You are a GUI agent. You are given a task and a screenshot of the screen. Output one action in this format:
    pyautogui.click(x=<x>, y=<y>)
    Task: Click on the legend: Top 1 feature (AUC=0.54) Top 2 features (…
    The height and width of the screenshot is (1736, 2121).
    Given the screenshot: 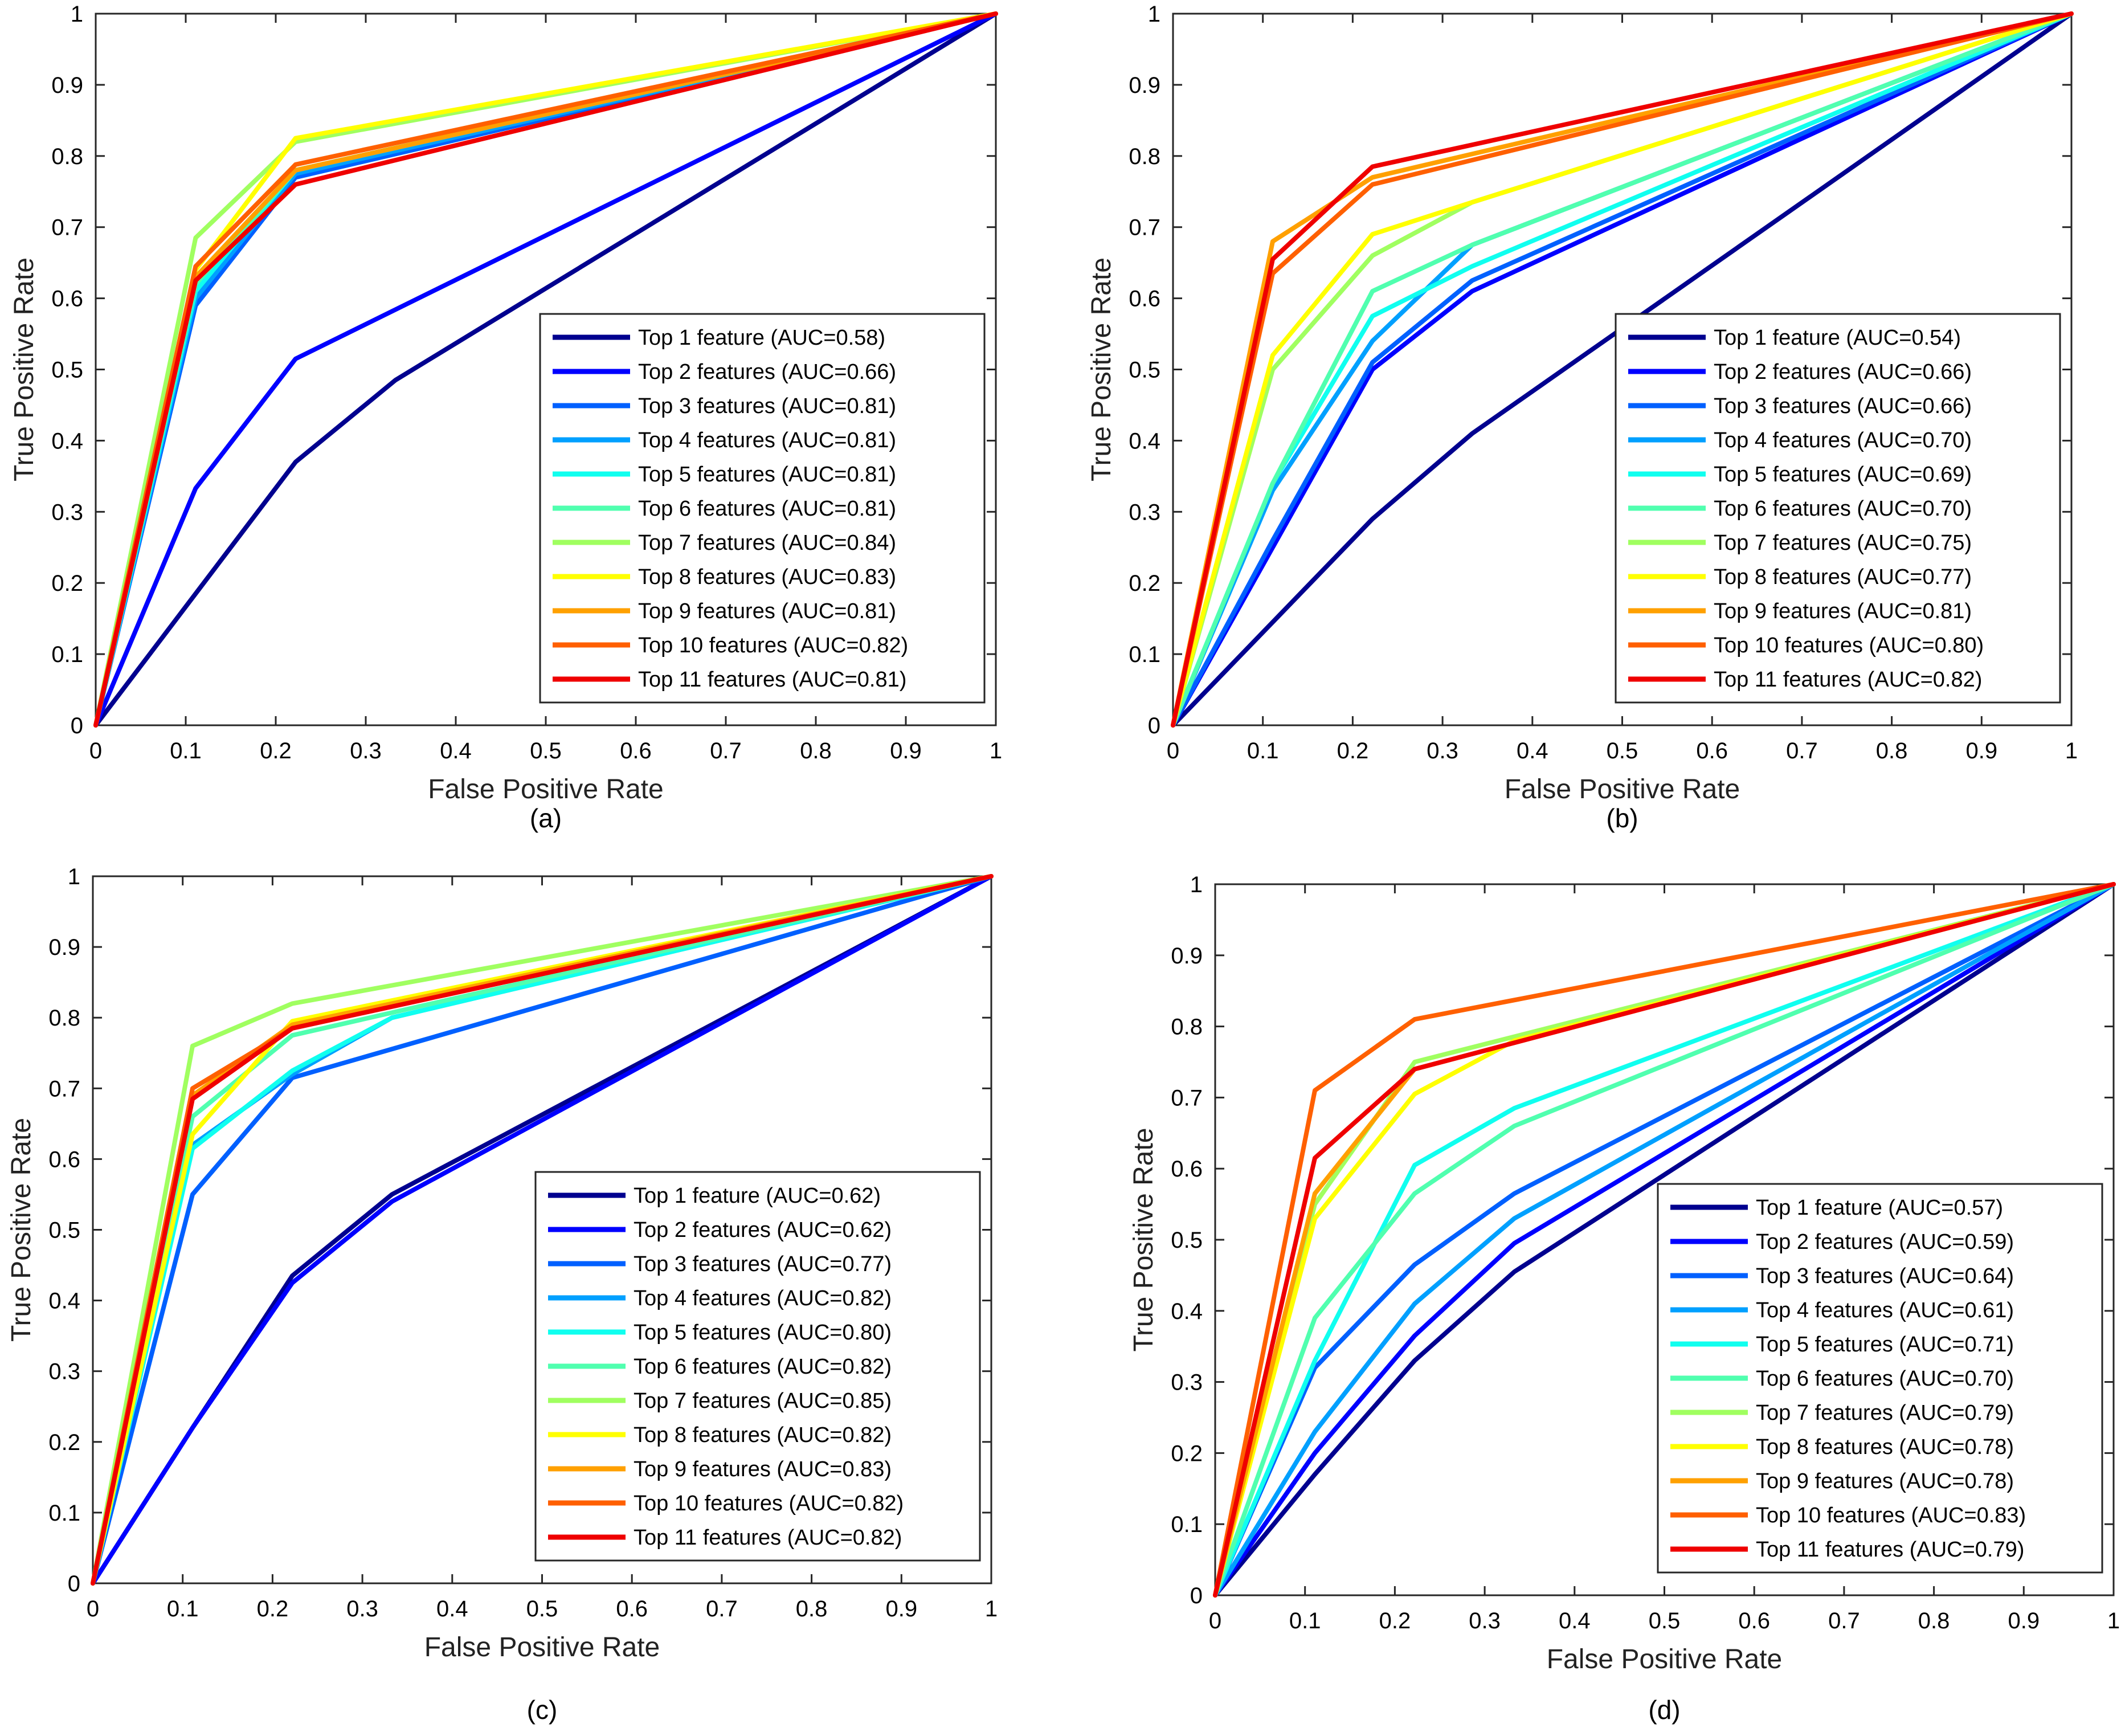 What is the action you would take?
    pyautogui.click(x=1838, y=508)
    